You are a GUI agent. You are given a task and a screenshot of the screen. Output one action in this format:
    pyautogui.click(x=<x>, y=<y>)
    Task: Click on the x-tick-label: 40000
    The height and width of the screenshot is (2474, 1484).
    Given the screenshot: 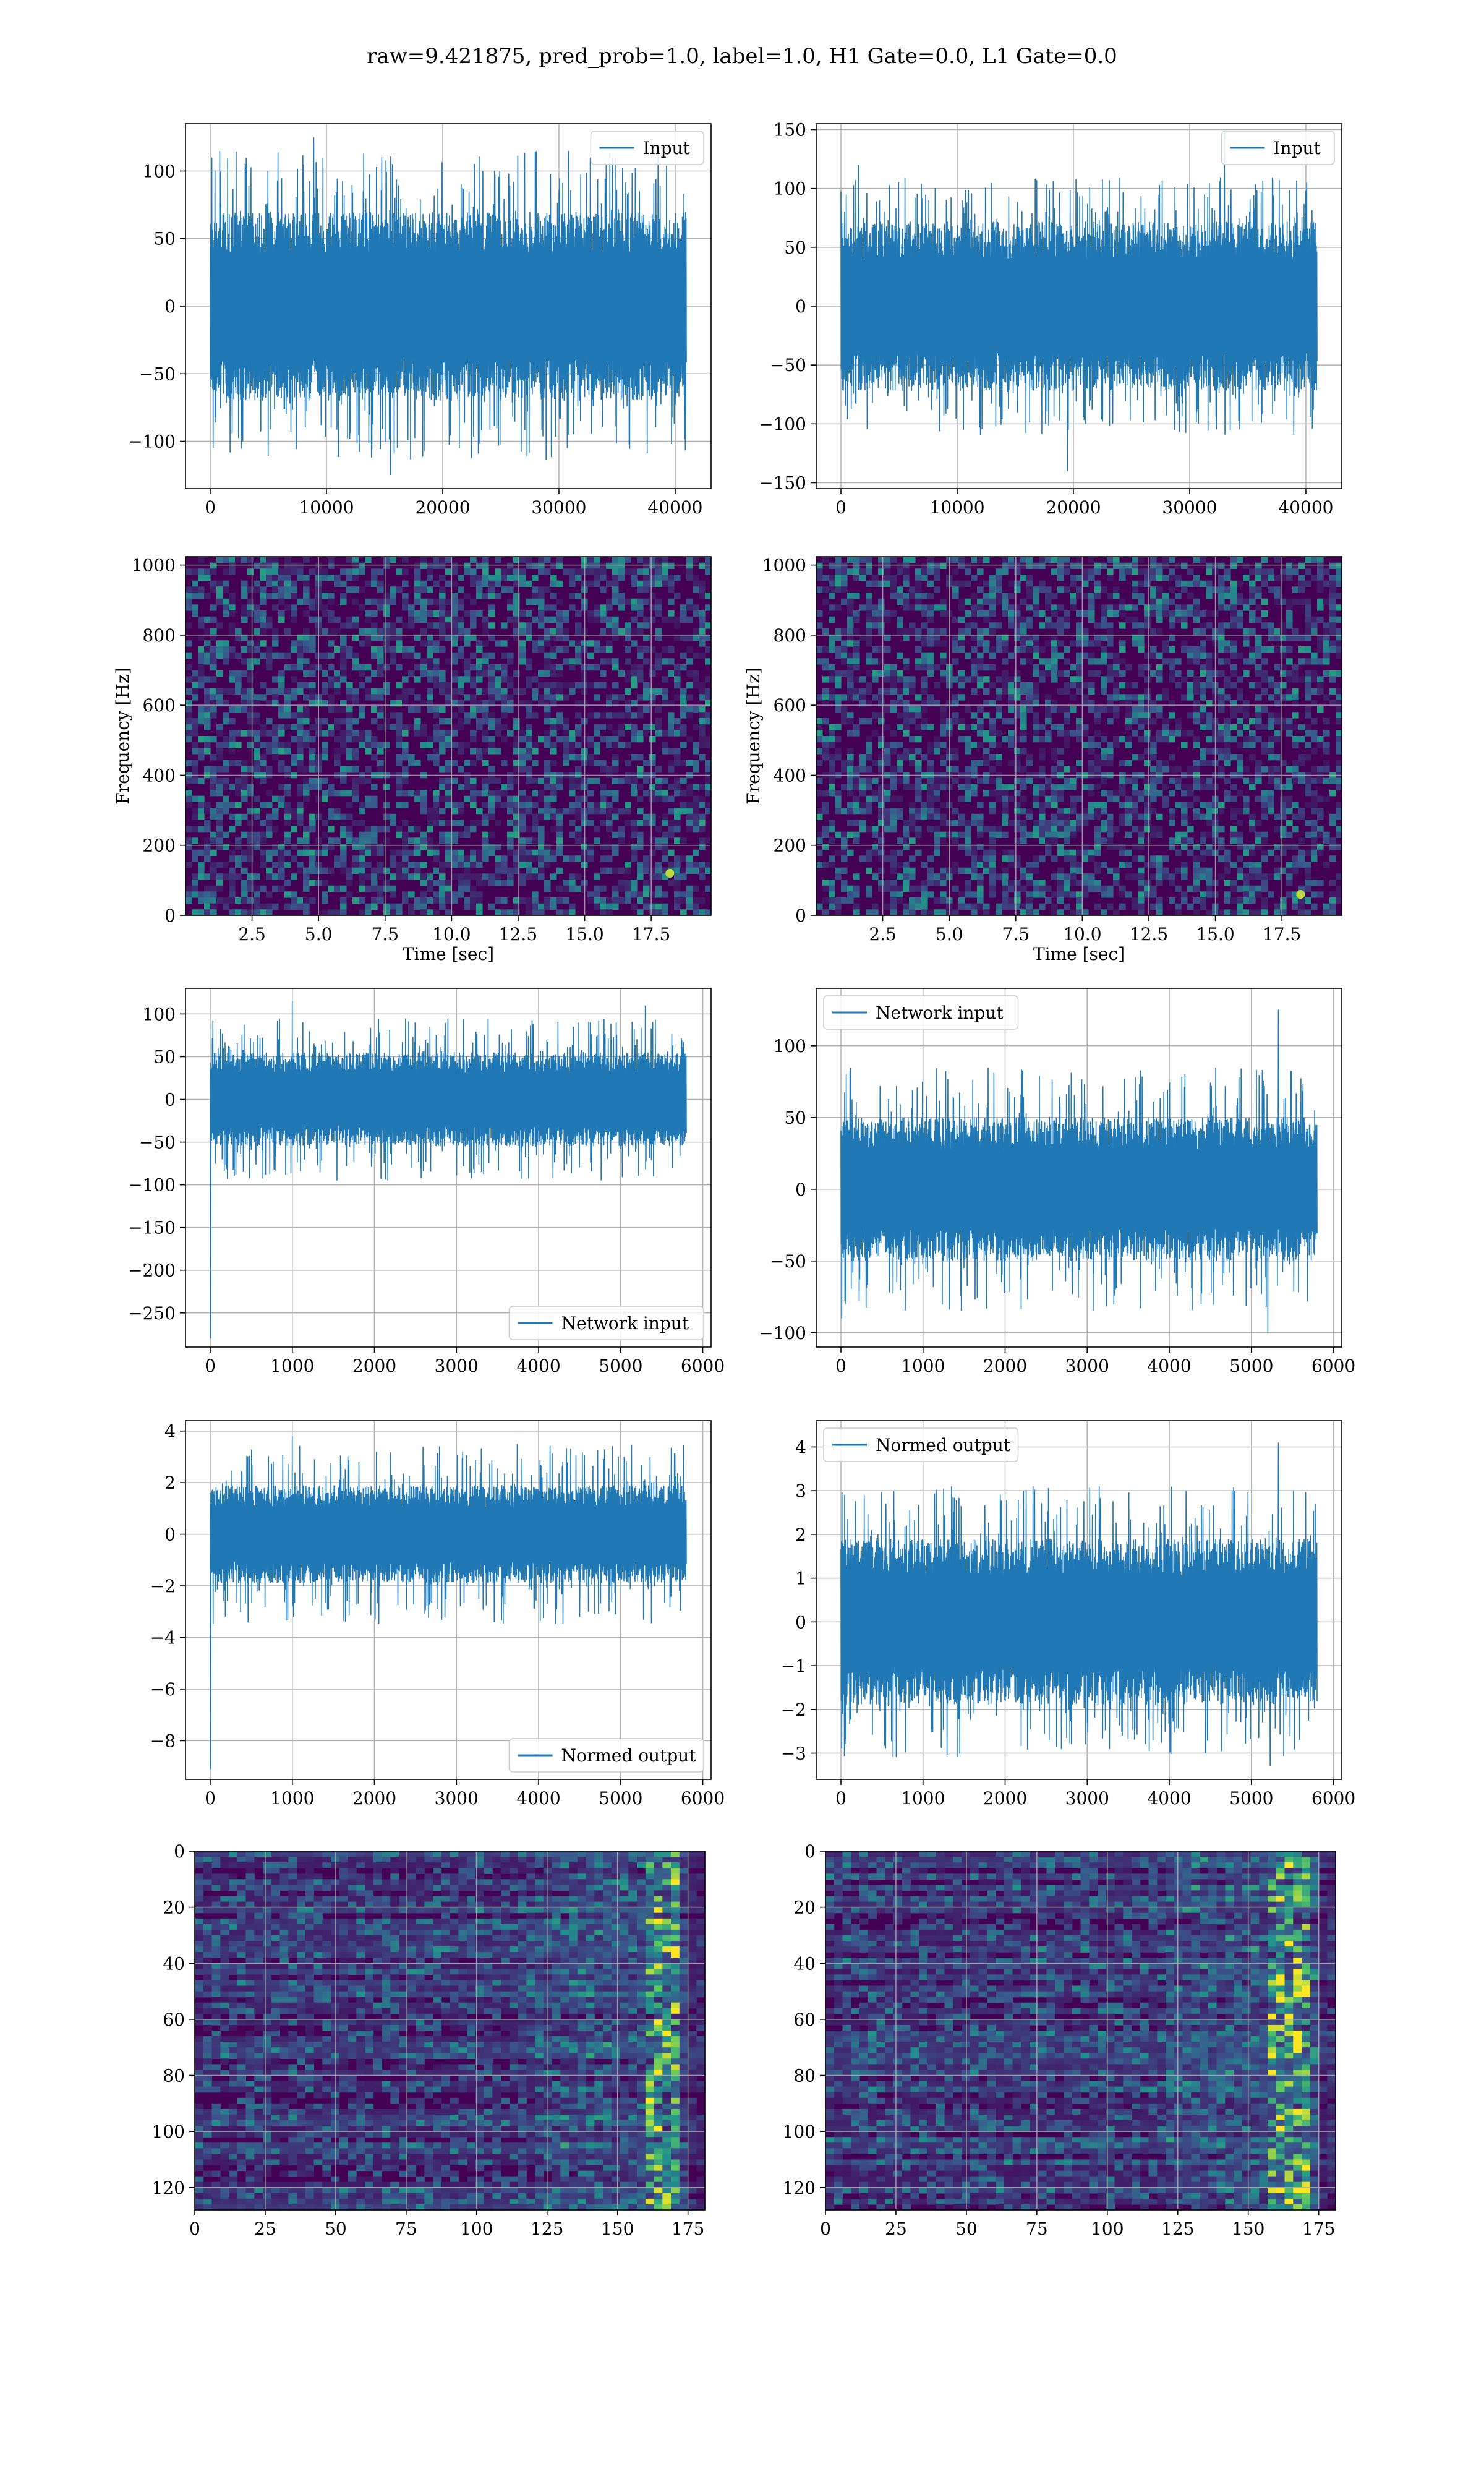 What is the action you would take?
    pyautogui.click(x=674, y=507)
    